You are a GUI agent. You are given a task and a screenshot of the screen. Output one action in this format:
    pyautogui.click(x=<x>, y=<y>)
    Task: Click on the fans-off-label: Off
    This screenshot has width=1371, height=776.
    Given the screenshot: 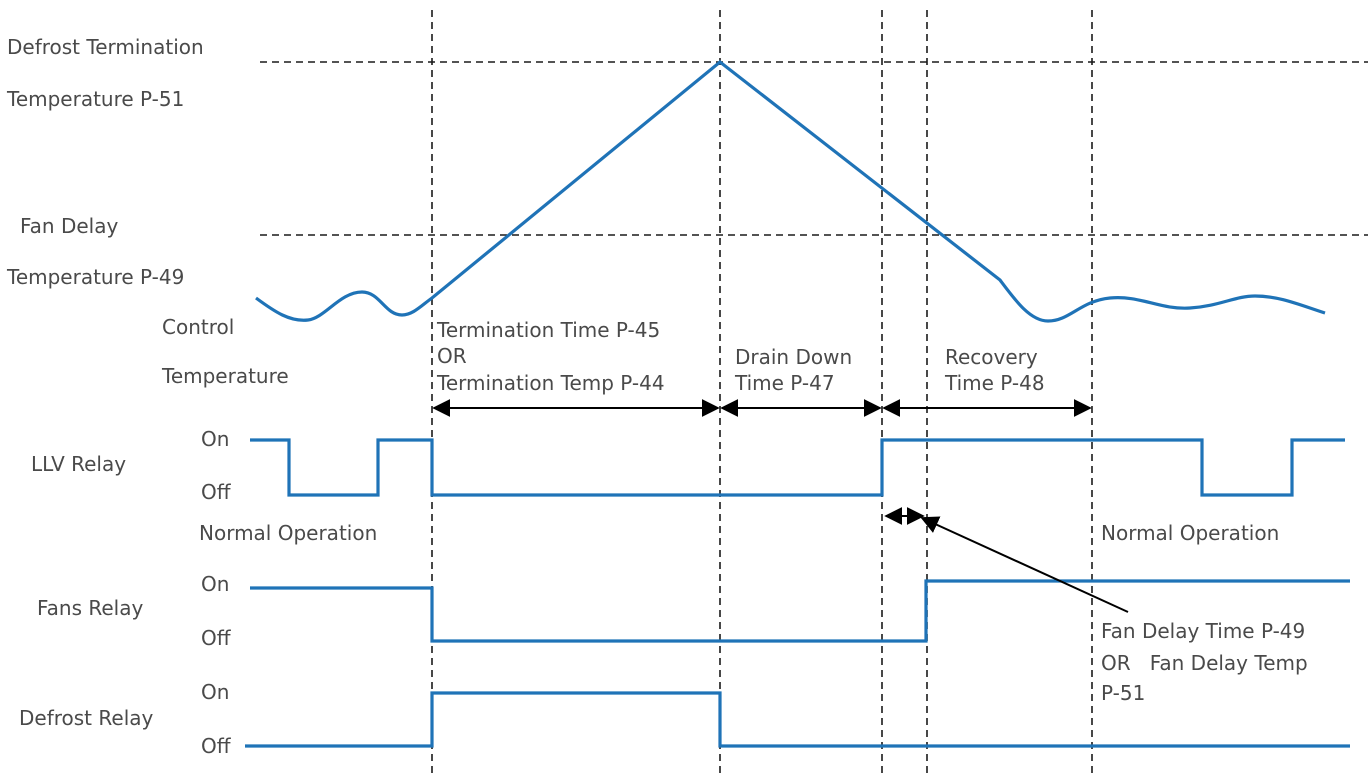 What is the action you would take?
    pyautogui.click(x=216, y=638)
    